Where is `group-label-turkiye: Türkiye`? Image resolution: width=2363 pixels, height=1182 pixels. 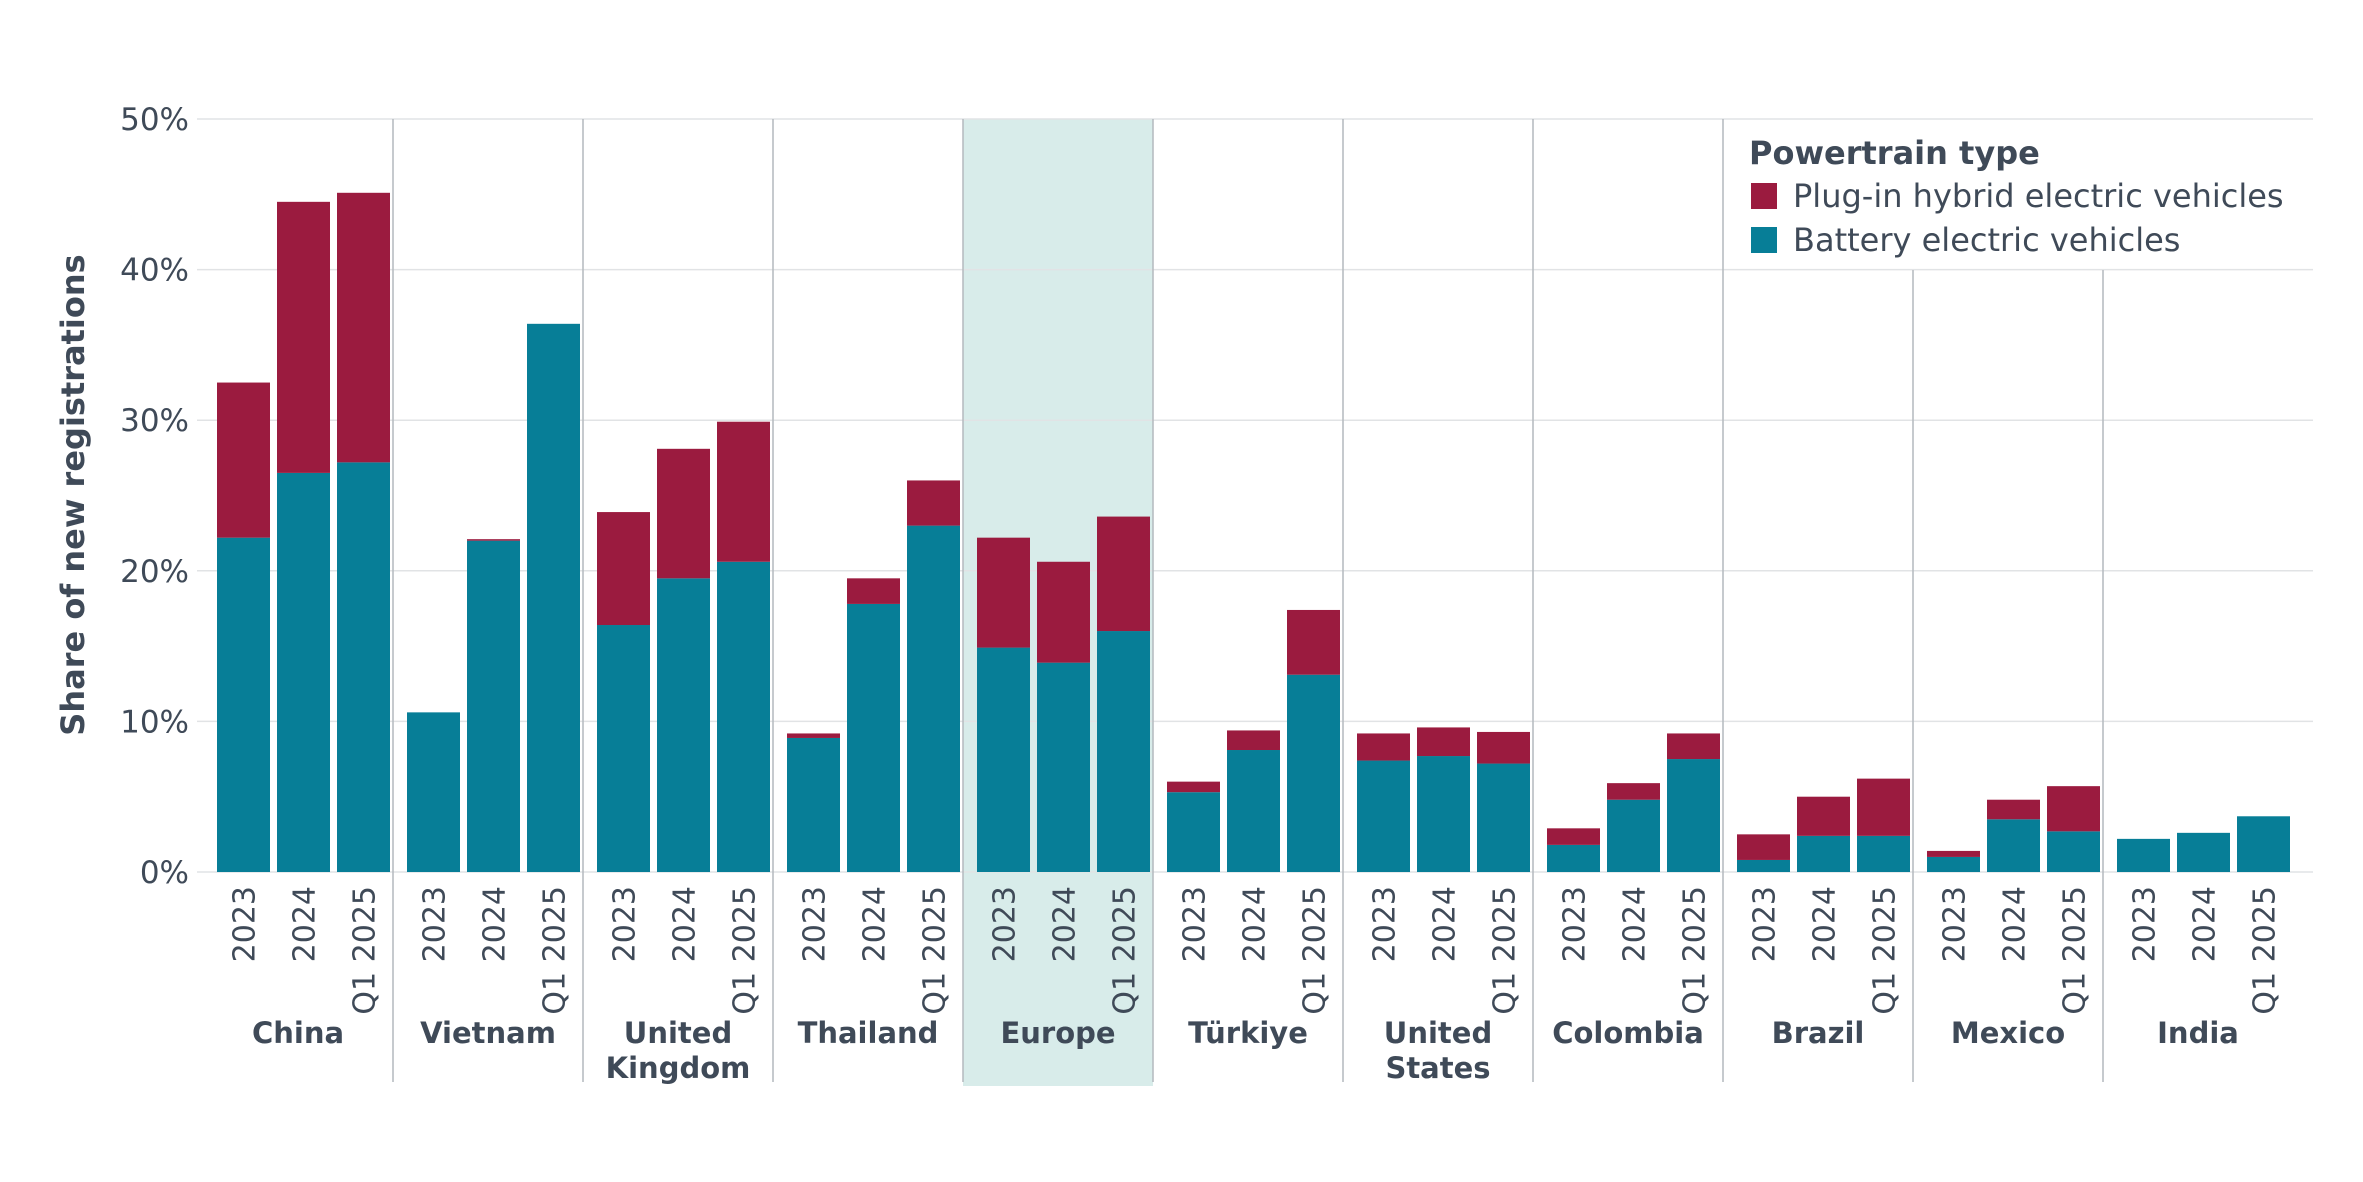
group-label-turkiye: Türkiye is located at coordinates (1248, 1033).